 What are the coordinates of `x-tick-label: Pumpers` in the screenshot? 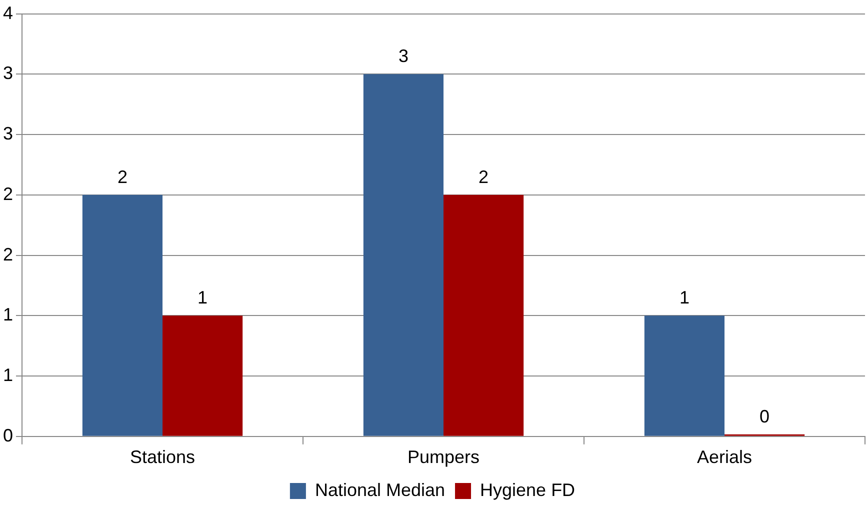 It's located at (443, 457).